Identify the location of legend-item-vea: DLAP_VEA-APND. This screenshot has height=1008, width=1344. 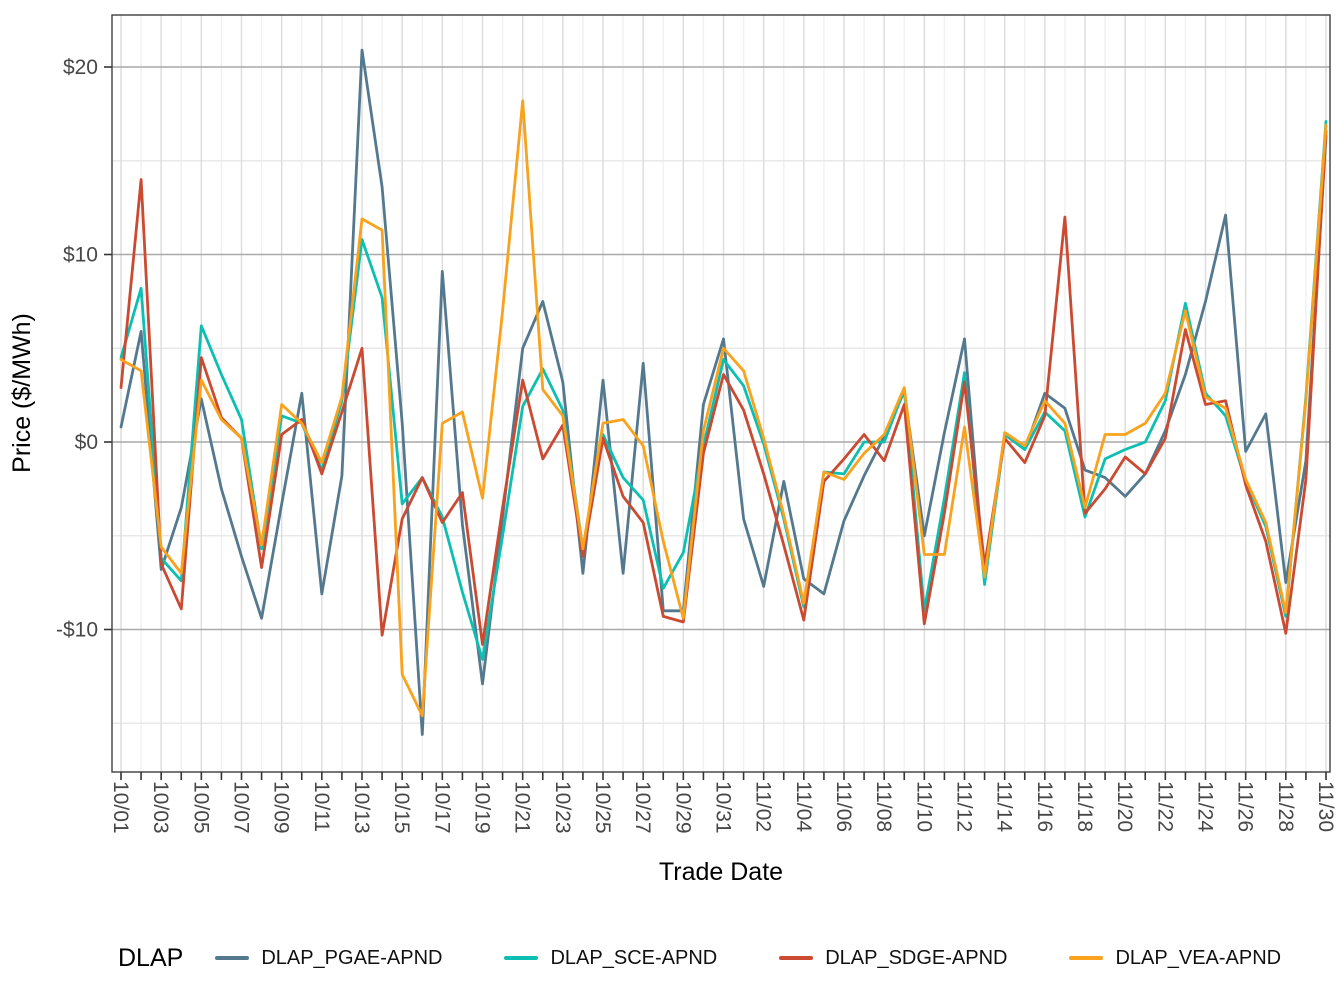
(1175, 958).